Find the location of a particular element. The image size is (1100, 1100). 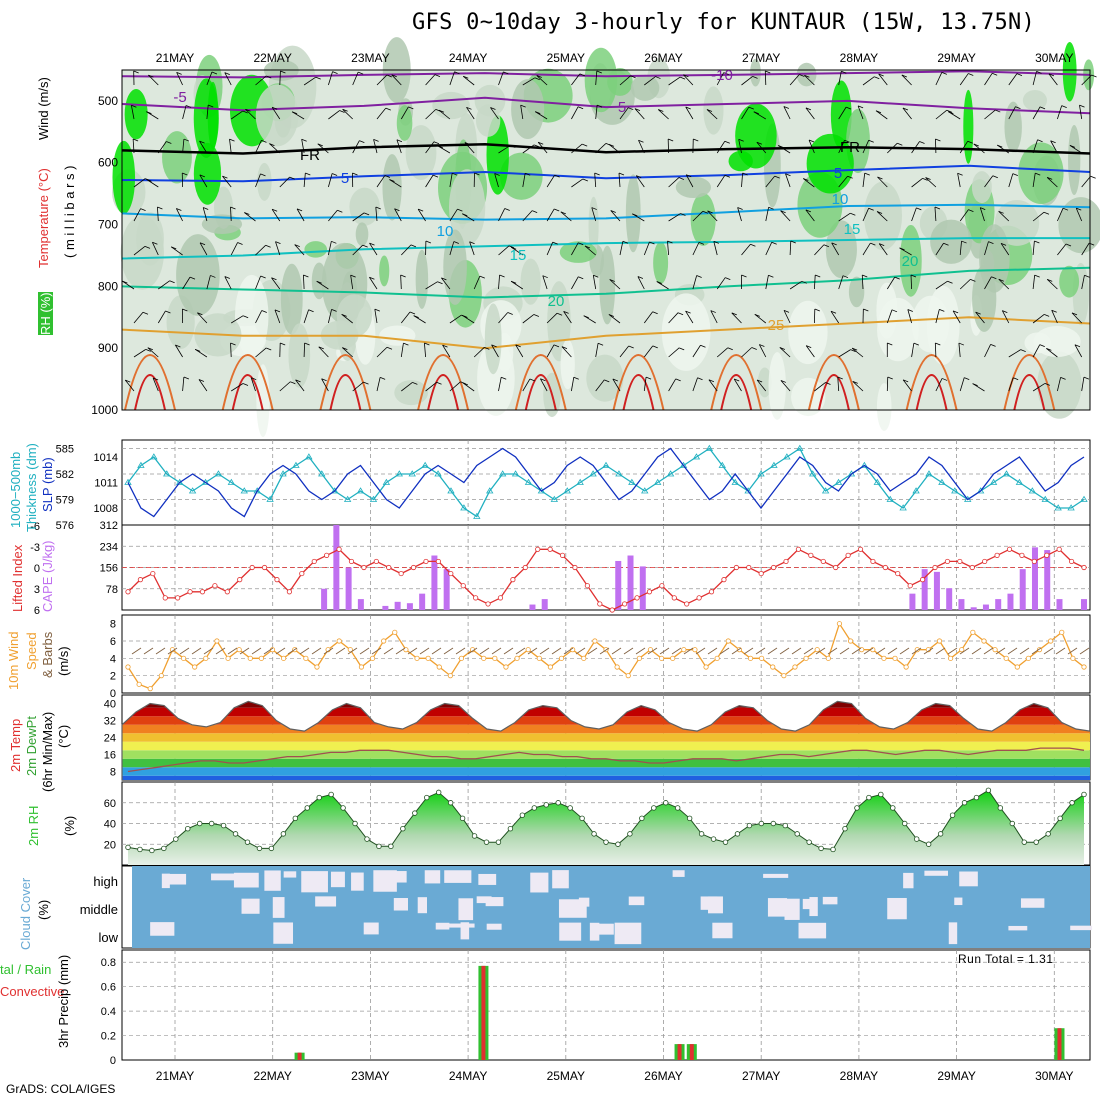

slp-tick: 1008 is located at coordinates (106, 509).